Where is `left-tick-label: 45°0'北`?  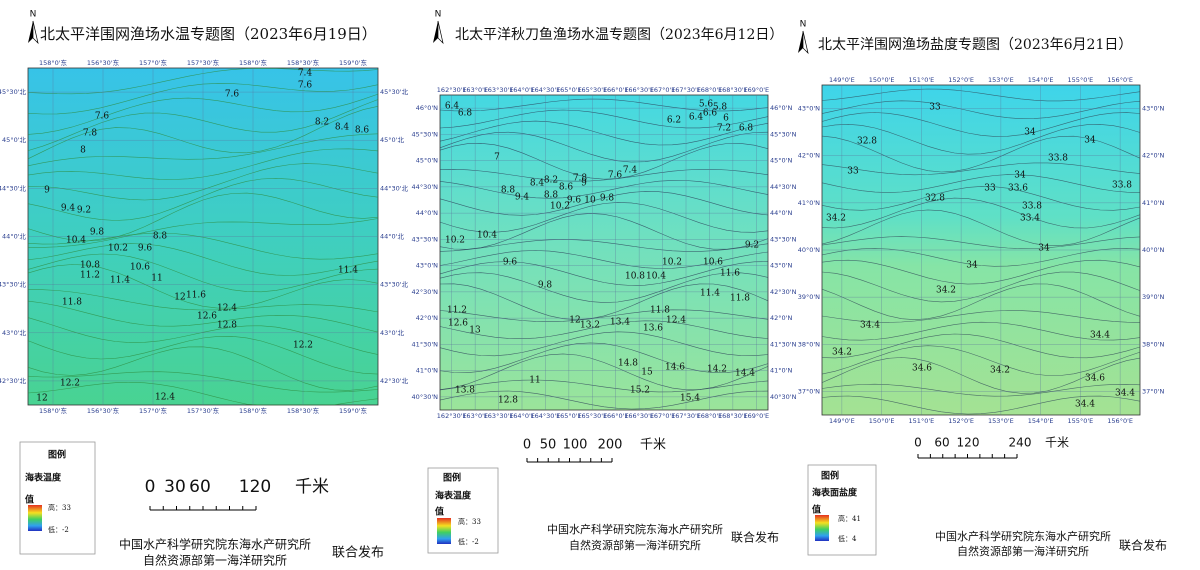 left-tick-label: 45°0'北 is located at coordinates (14, 140).